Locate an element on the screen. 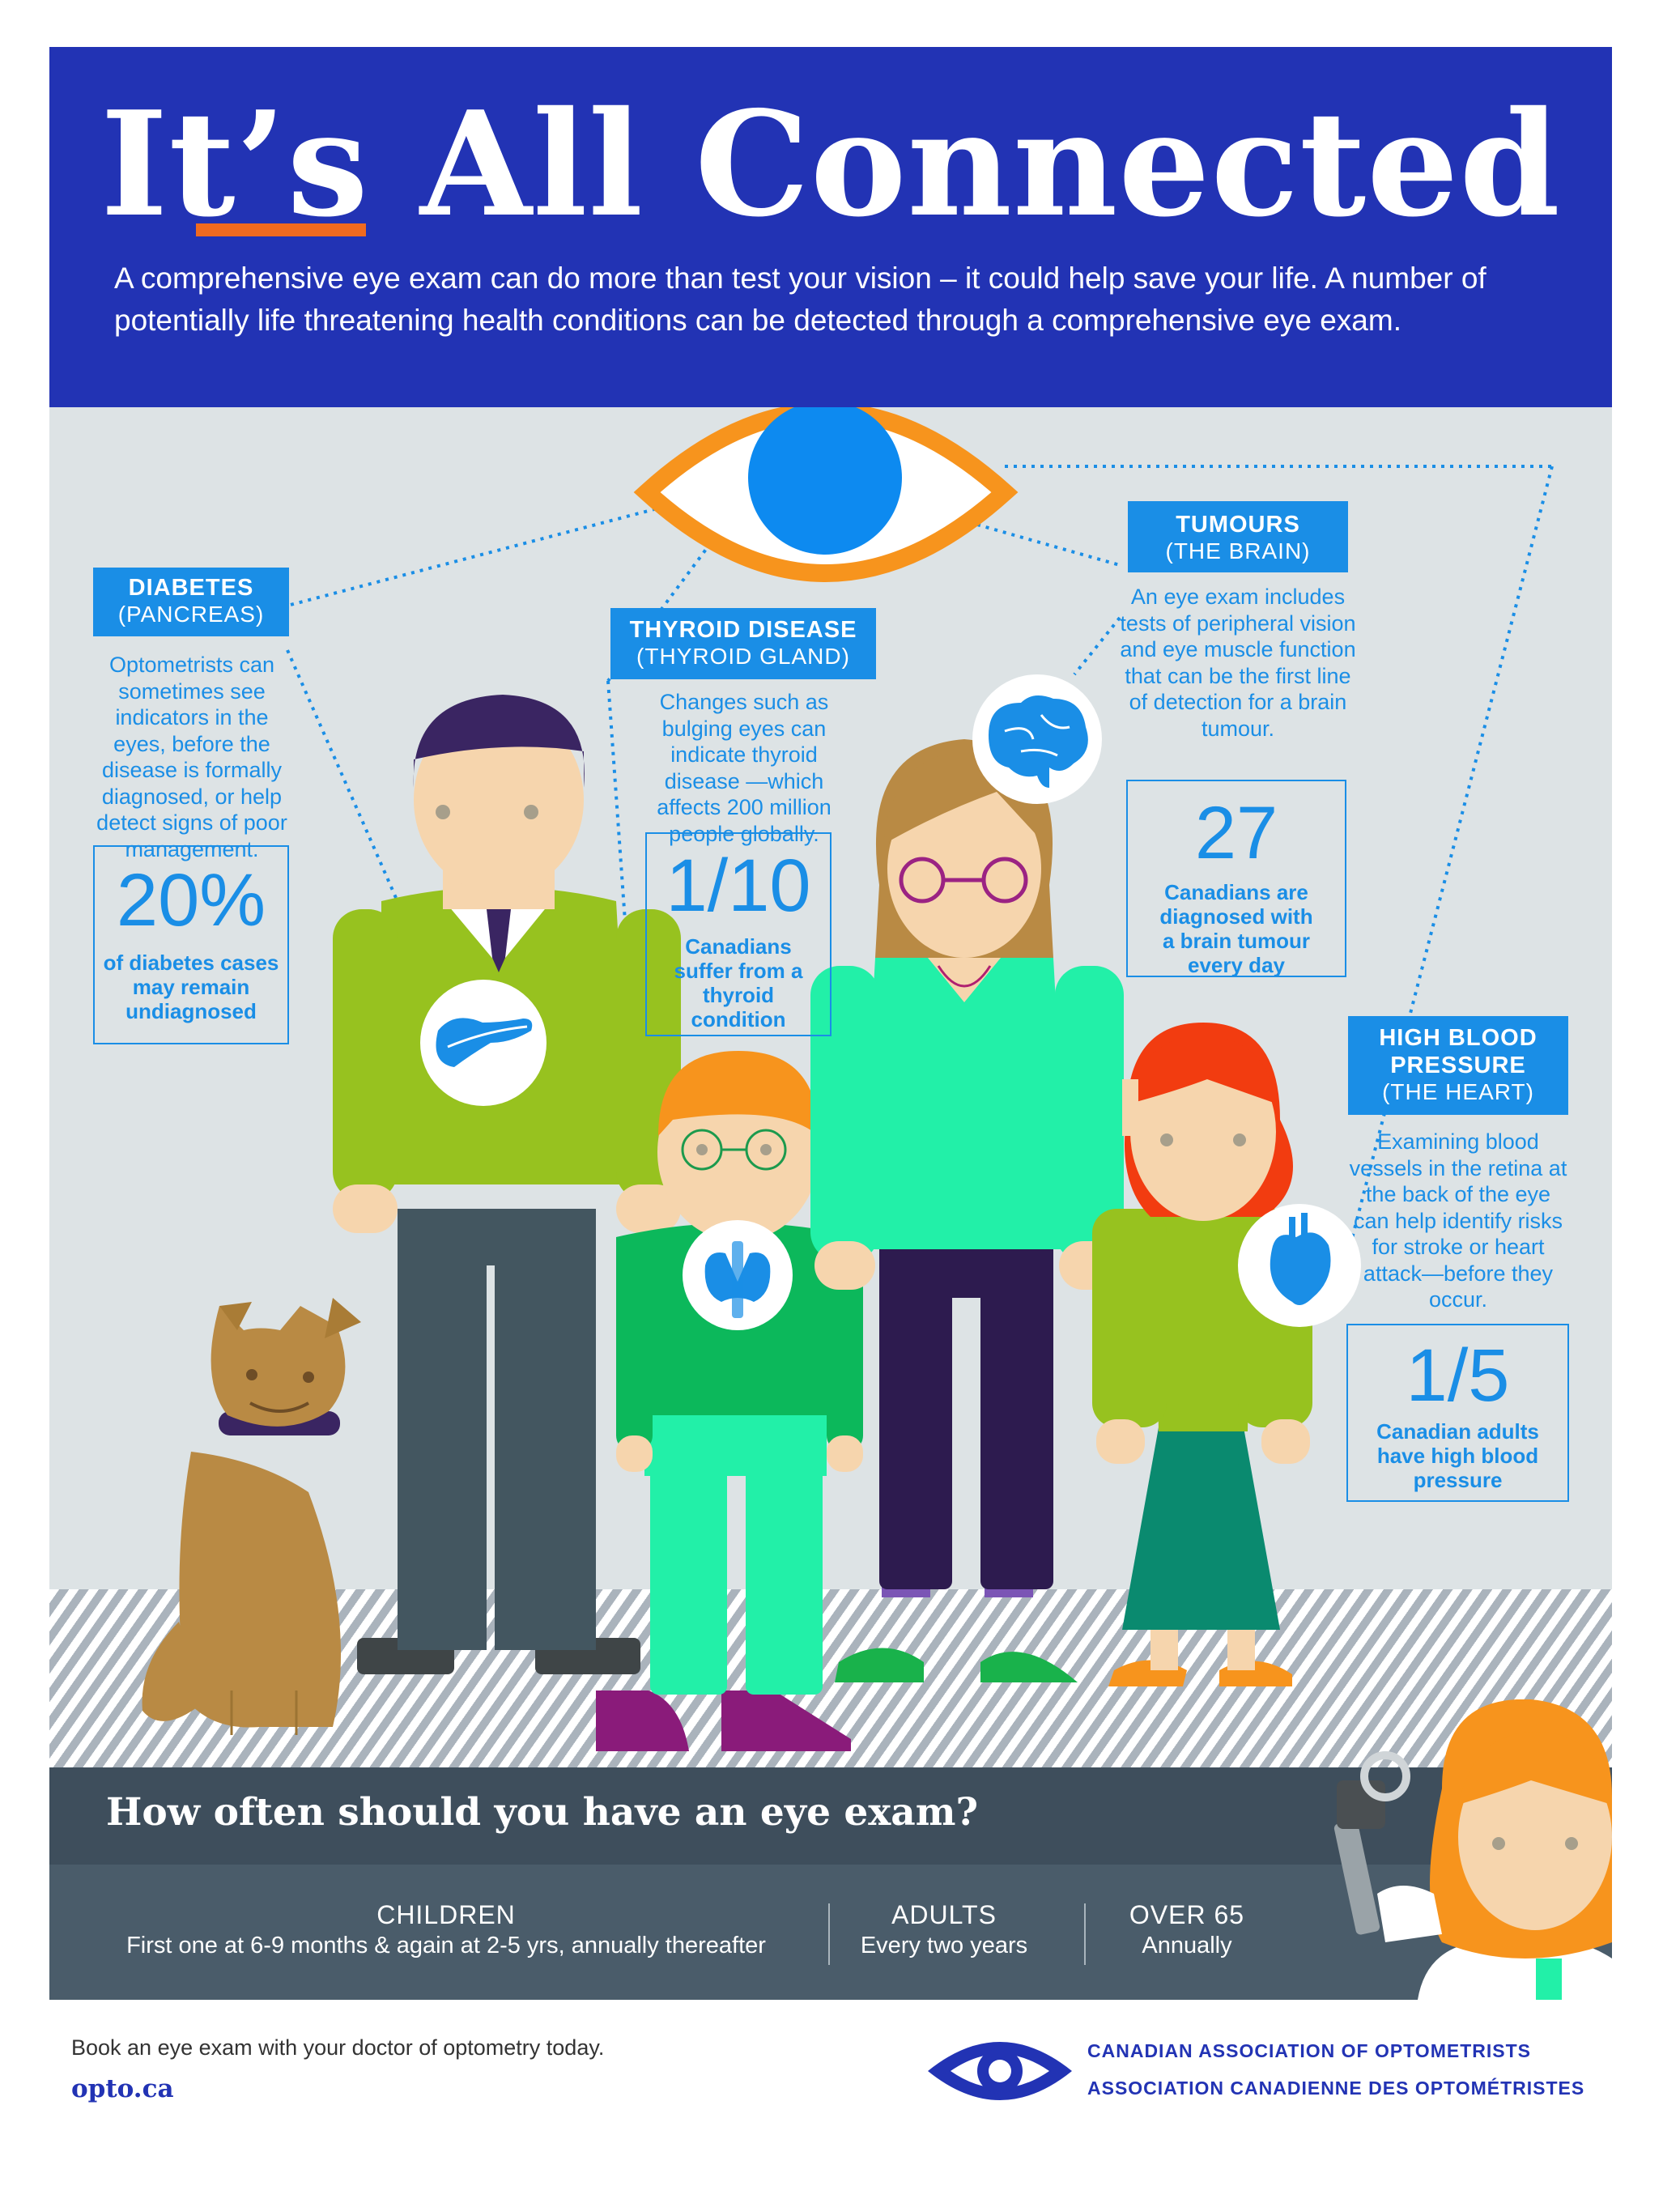 Image resolution: width=1680 pixels, height=2186 pixels. thyroid-stat-value: 1/10 is located at coordinates (739, 885).